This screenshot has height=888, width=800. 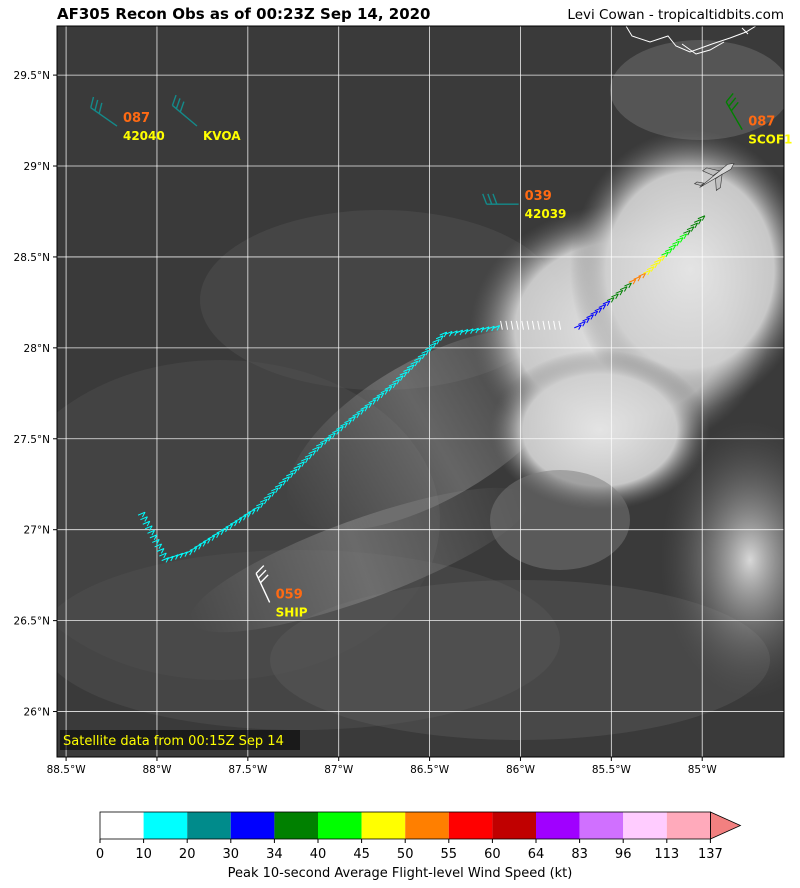 I want to click on station-42040: 087 42040, so click(x=127, y=119).